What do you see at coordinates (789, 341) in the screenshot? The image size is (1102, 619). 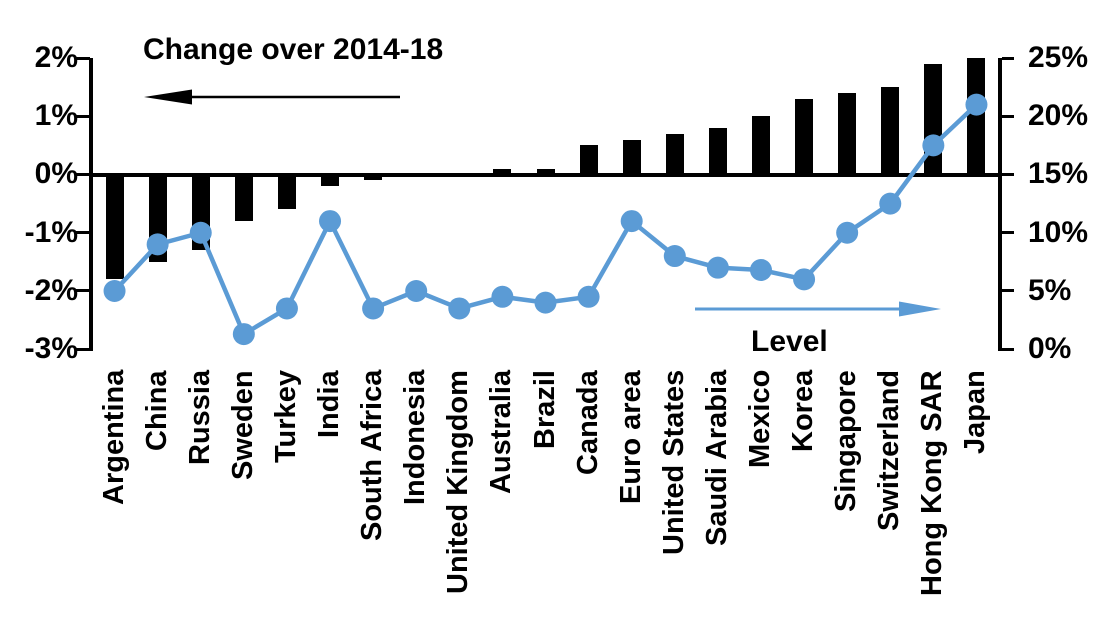 I see `line-series-annotation-label: Level` at bounding box center [789, 341].